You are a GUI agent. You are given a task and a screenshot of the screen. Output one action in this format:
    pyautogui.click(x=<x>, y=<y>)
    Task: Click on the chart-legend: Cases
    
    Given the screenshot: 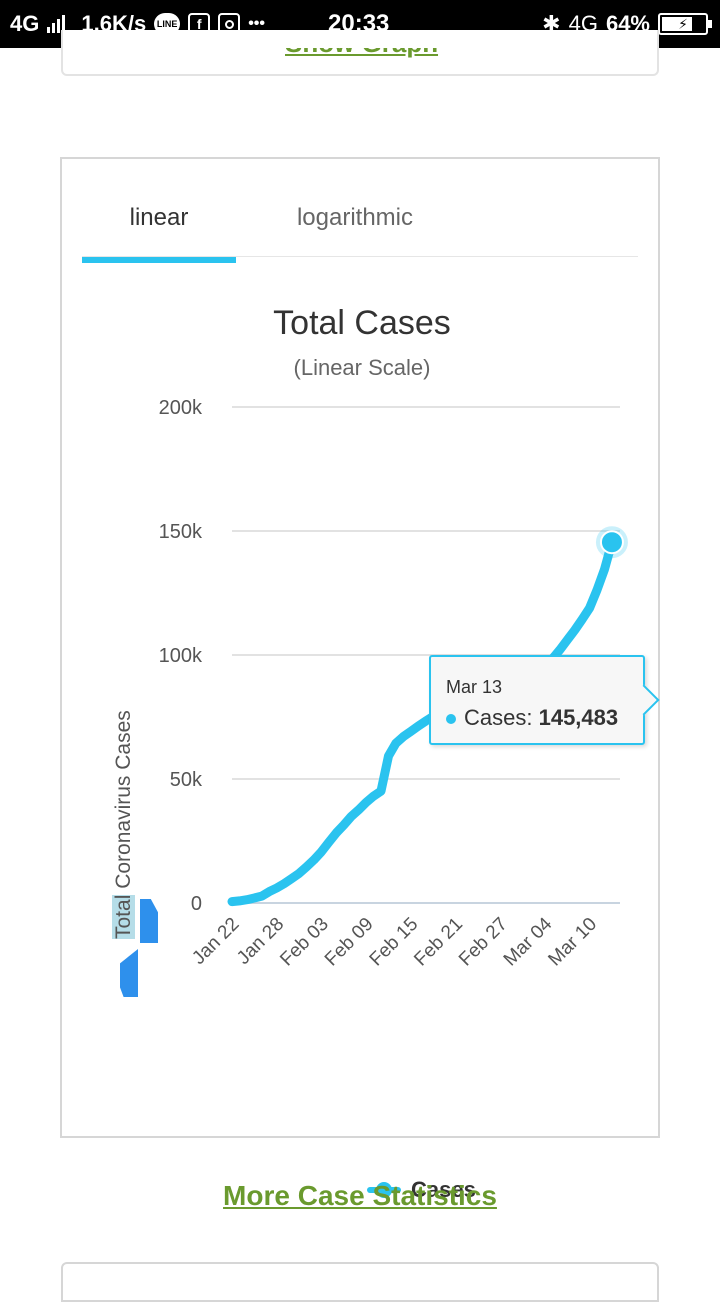 What is the action you would take?
    pyautogui.click(x=421, y=1190)
    